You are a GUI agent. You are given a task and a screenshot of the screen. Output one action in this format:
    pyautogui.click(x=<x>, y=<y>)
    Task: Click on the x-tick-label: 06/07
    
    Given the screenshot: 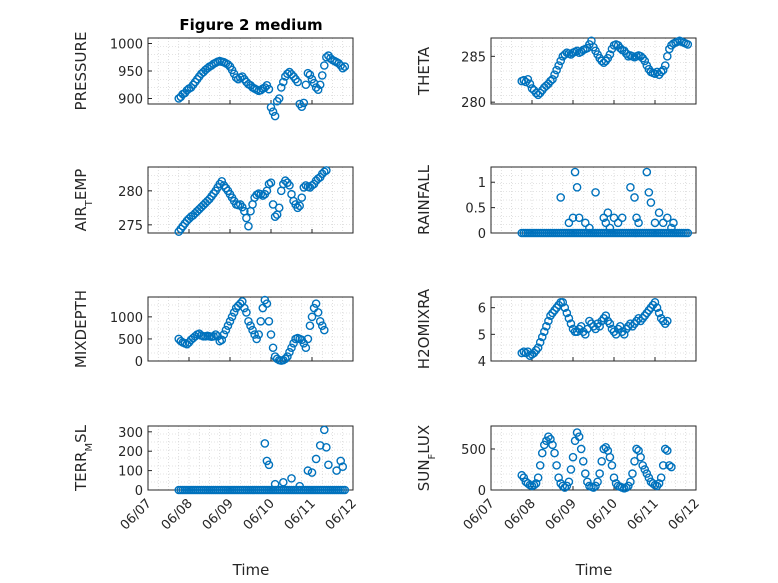 What is the action you would take?
    pyautogui.click(x=479, y=514)
    